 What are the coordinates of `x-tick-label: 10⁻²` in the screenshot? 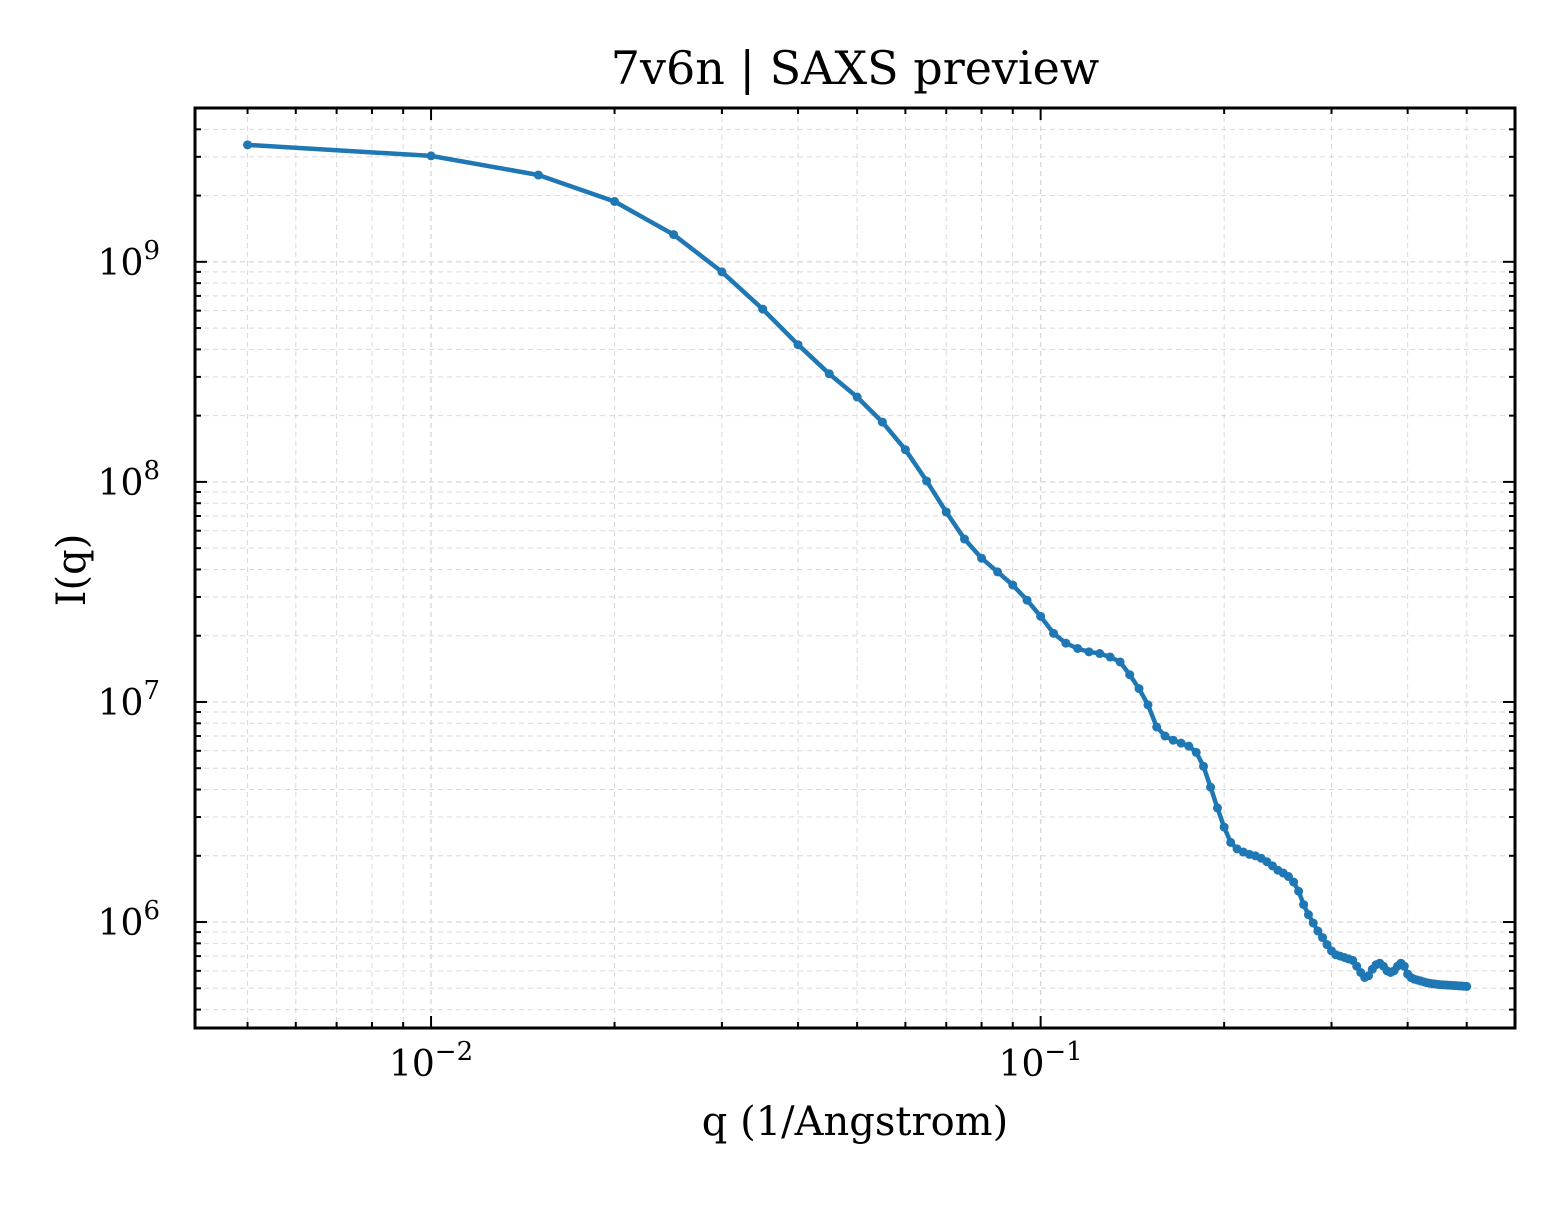 It's located at (431, 1061).